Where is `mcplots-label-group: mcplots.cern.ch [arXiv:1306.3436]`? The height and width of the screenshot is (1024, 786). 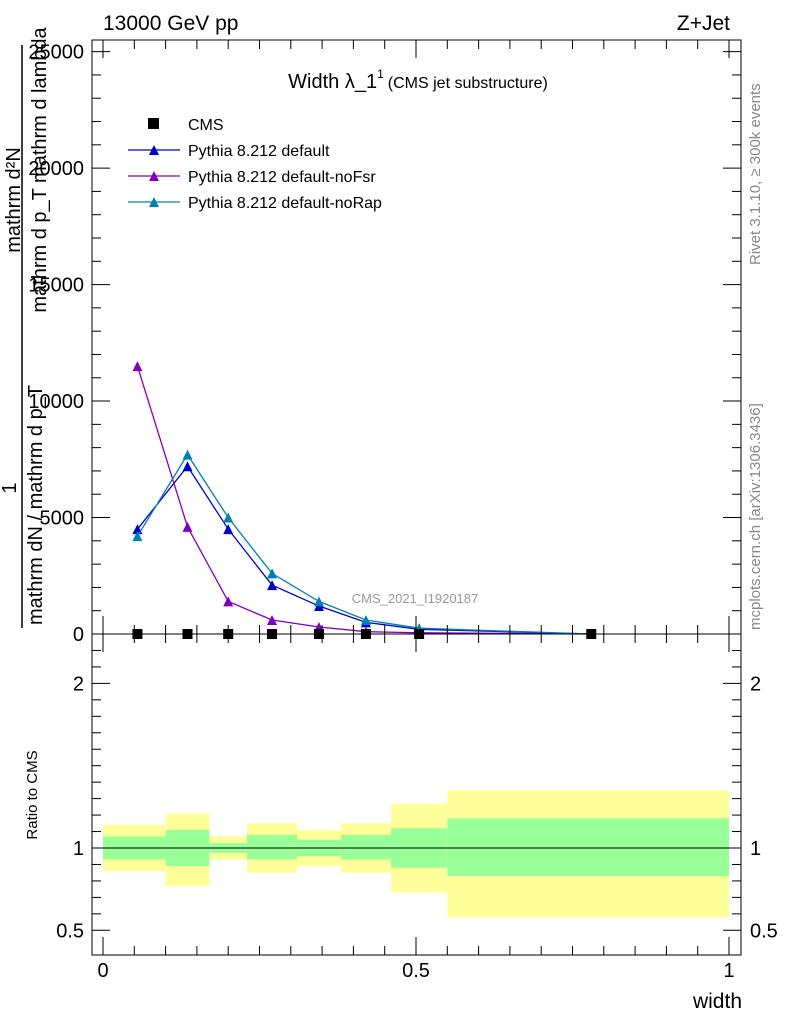 mcplots-label-group: mcplots.cern.ch [arXiv:1306.3436] is located at coordinates (755, 516).